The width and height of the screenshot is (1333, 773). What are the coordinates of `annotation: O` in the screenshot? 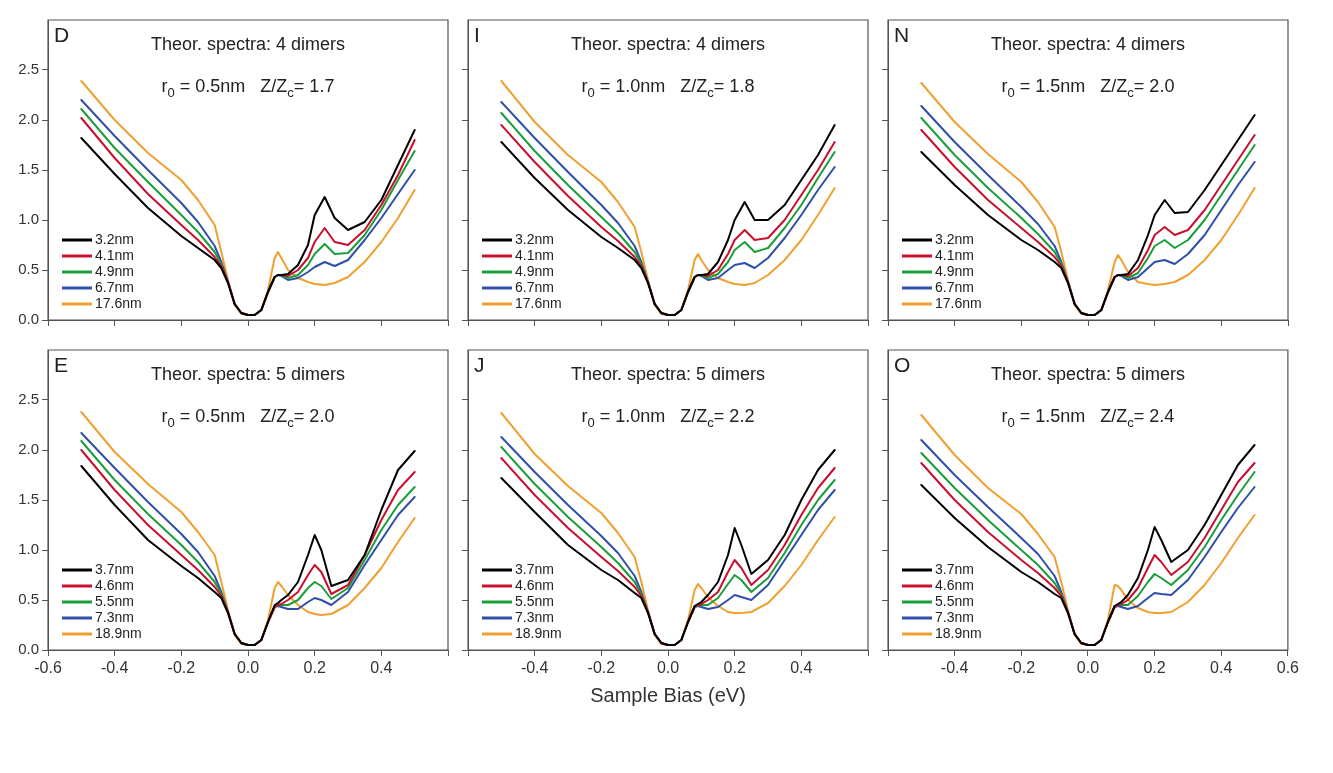 It's located at (902, 365).